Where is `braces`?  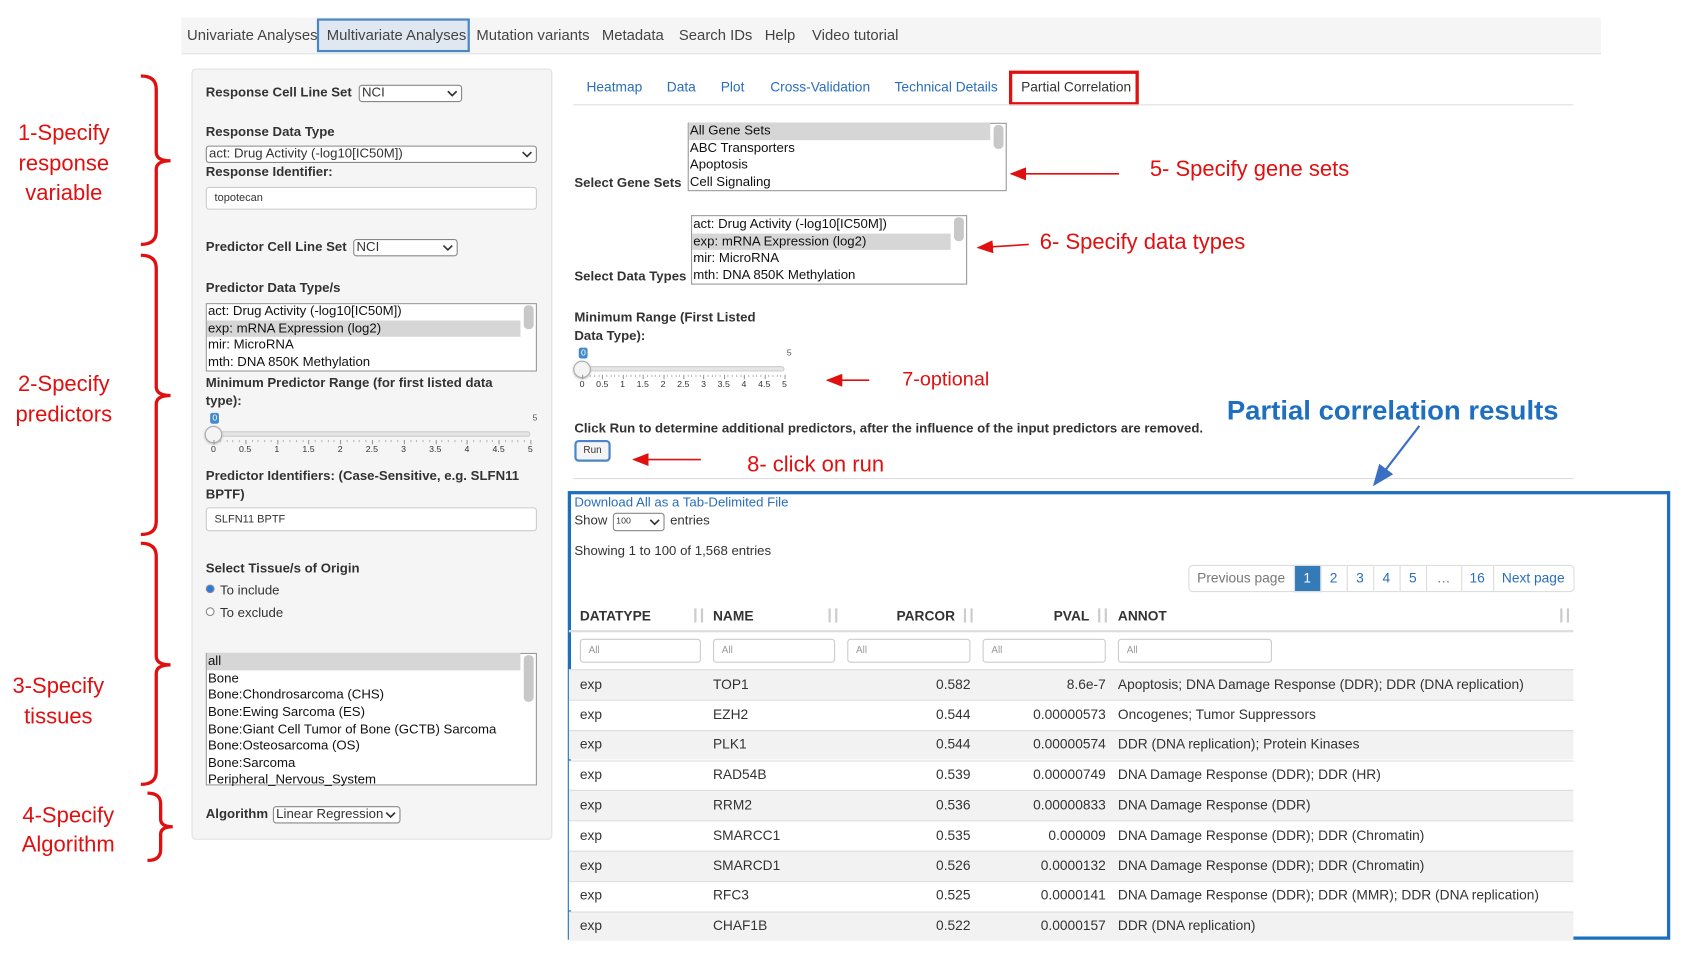
braces is located at coordinates (157, 468).